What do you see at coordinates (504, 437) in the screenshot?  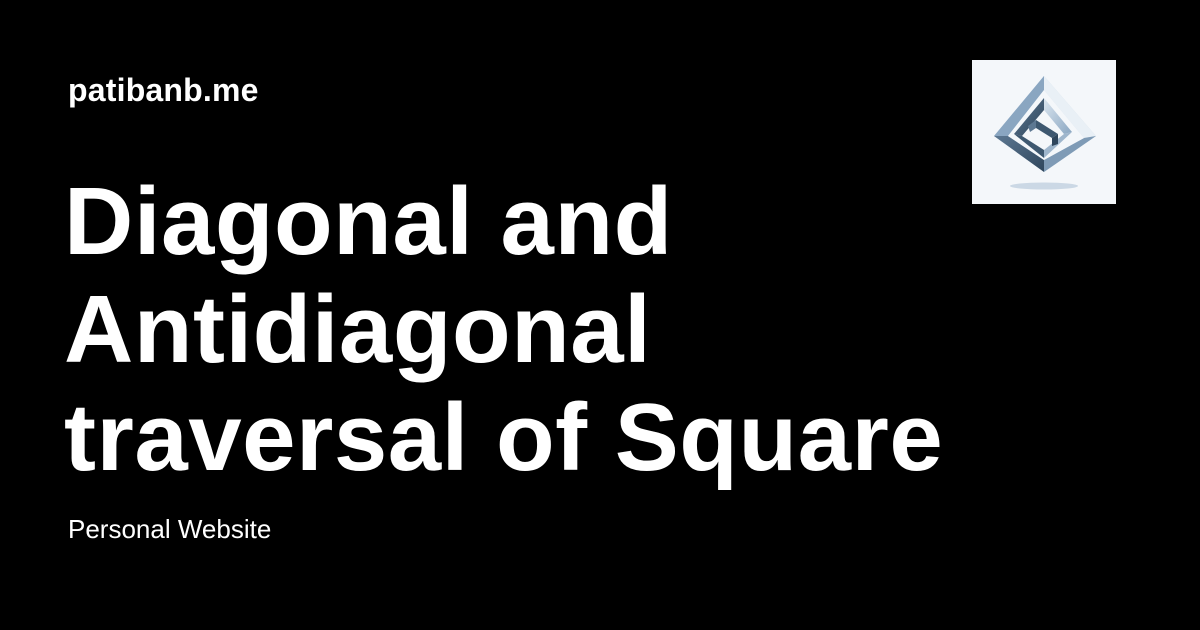 I see `post-title-line-3: traversal of Square` at bounding box center [504, 437].